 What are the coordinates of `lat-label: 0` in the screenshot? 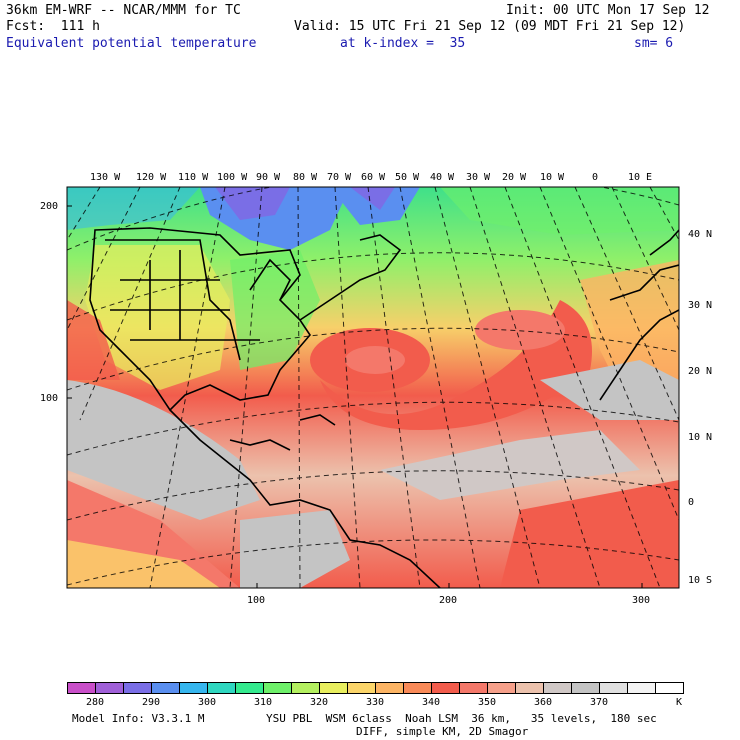 It's located at (691, 502).